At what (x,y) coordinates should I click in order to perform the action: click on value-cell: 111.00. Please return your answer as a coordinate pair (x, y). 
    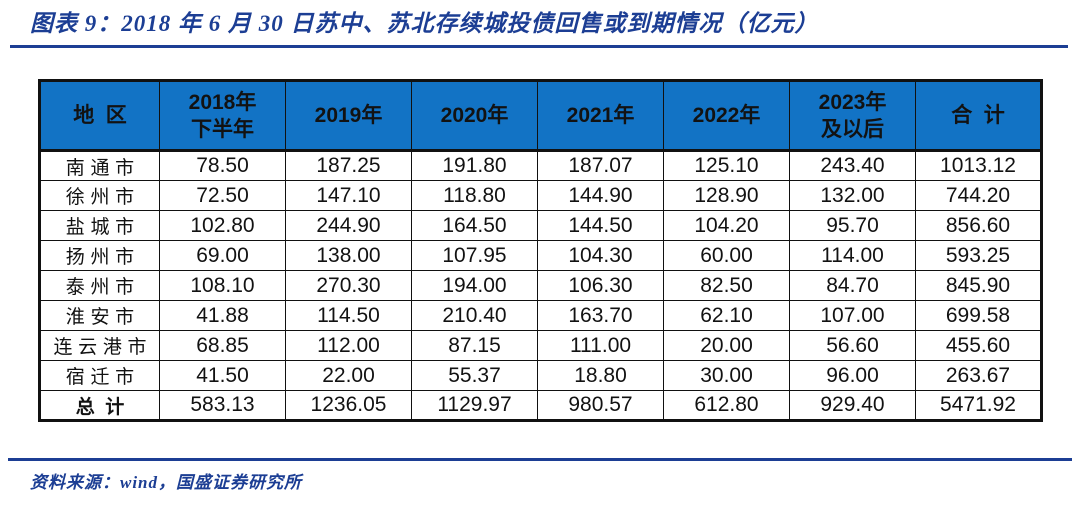
    Looking at the image, I should click on (600, 345).